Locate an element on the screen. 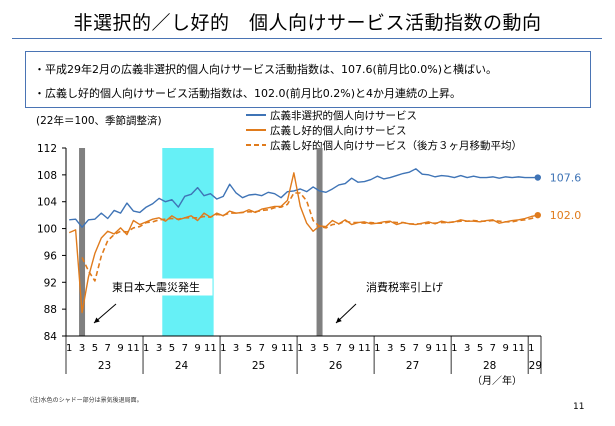 The image size is (615, 426). x-year-label: 24 is located at coordinates (182, 366).